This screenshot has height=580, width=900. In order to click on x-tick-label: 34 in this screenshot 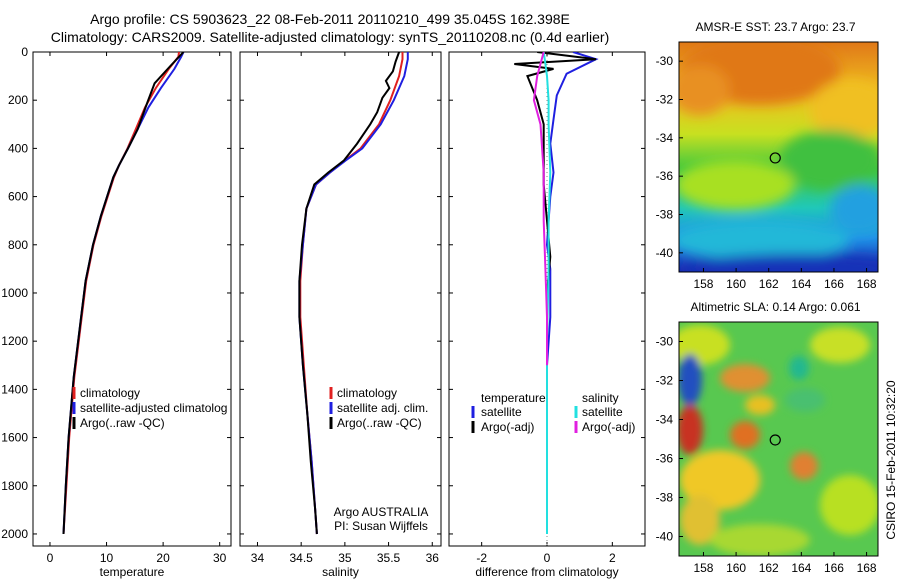, I will do `click(258, 558)`.